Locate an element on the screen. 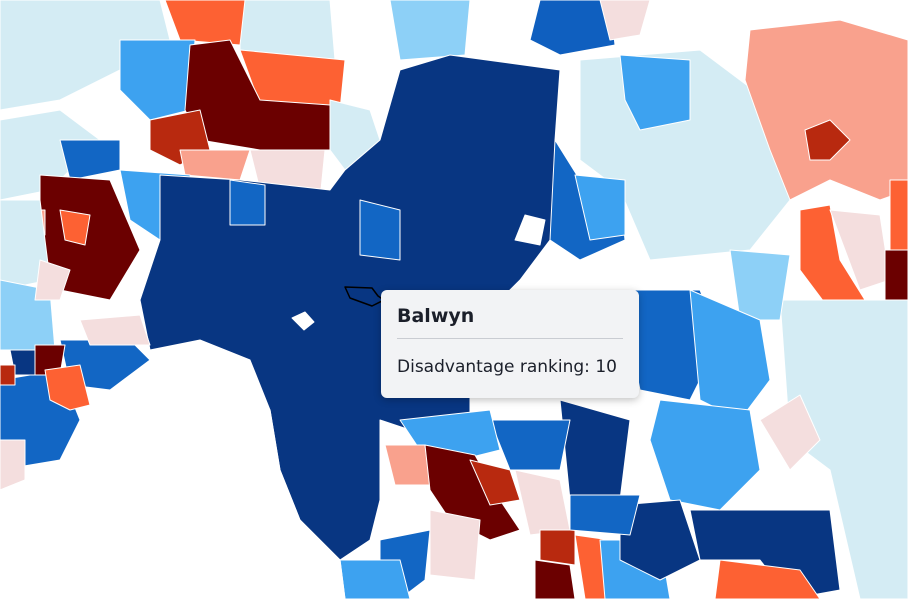 The image size is (908, 599). tooltip-divider is located at coordinates (510, 338).